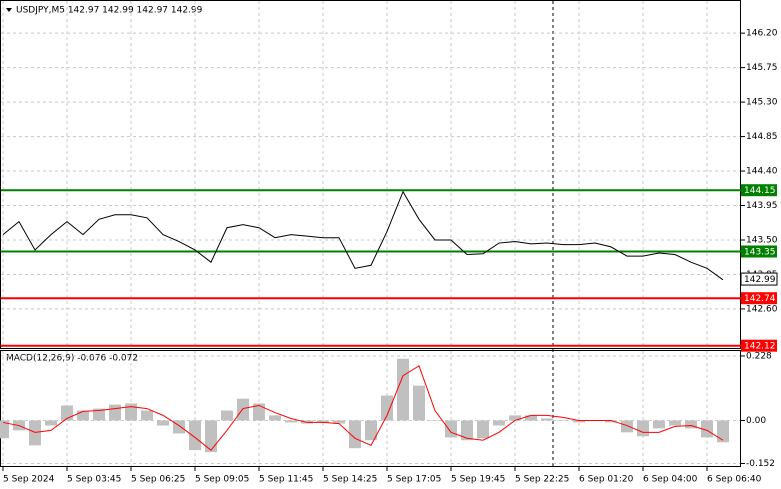 This screenshot has width=781, height=489. What do you see at coordinates (350, 480) in the screenshot?
I see `x-tick-label: 5 Sep 14:25` at bounding box center [350, 480].